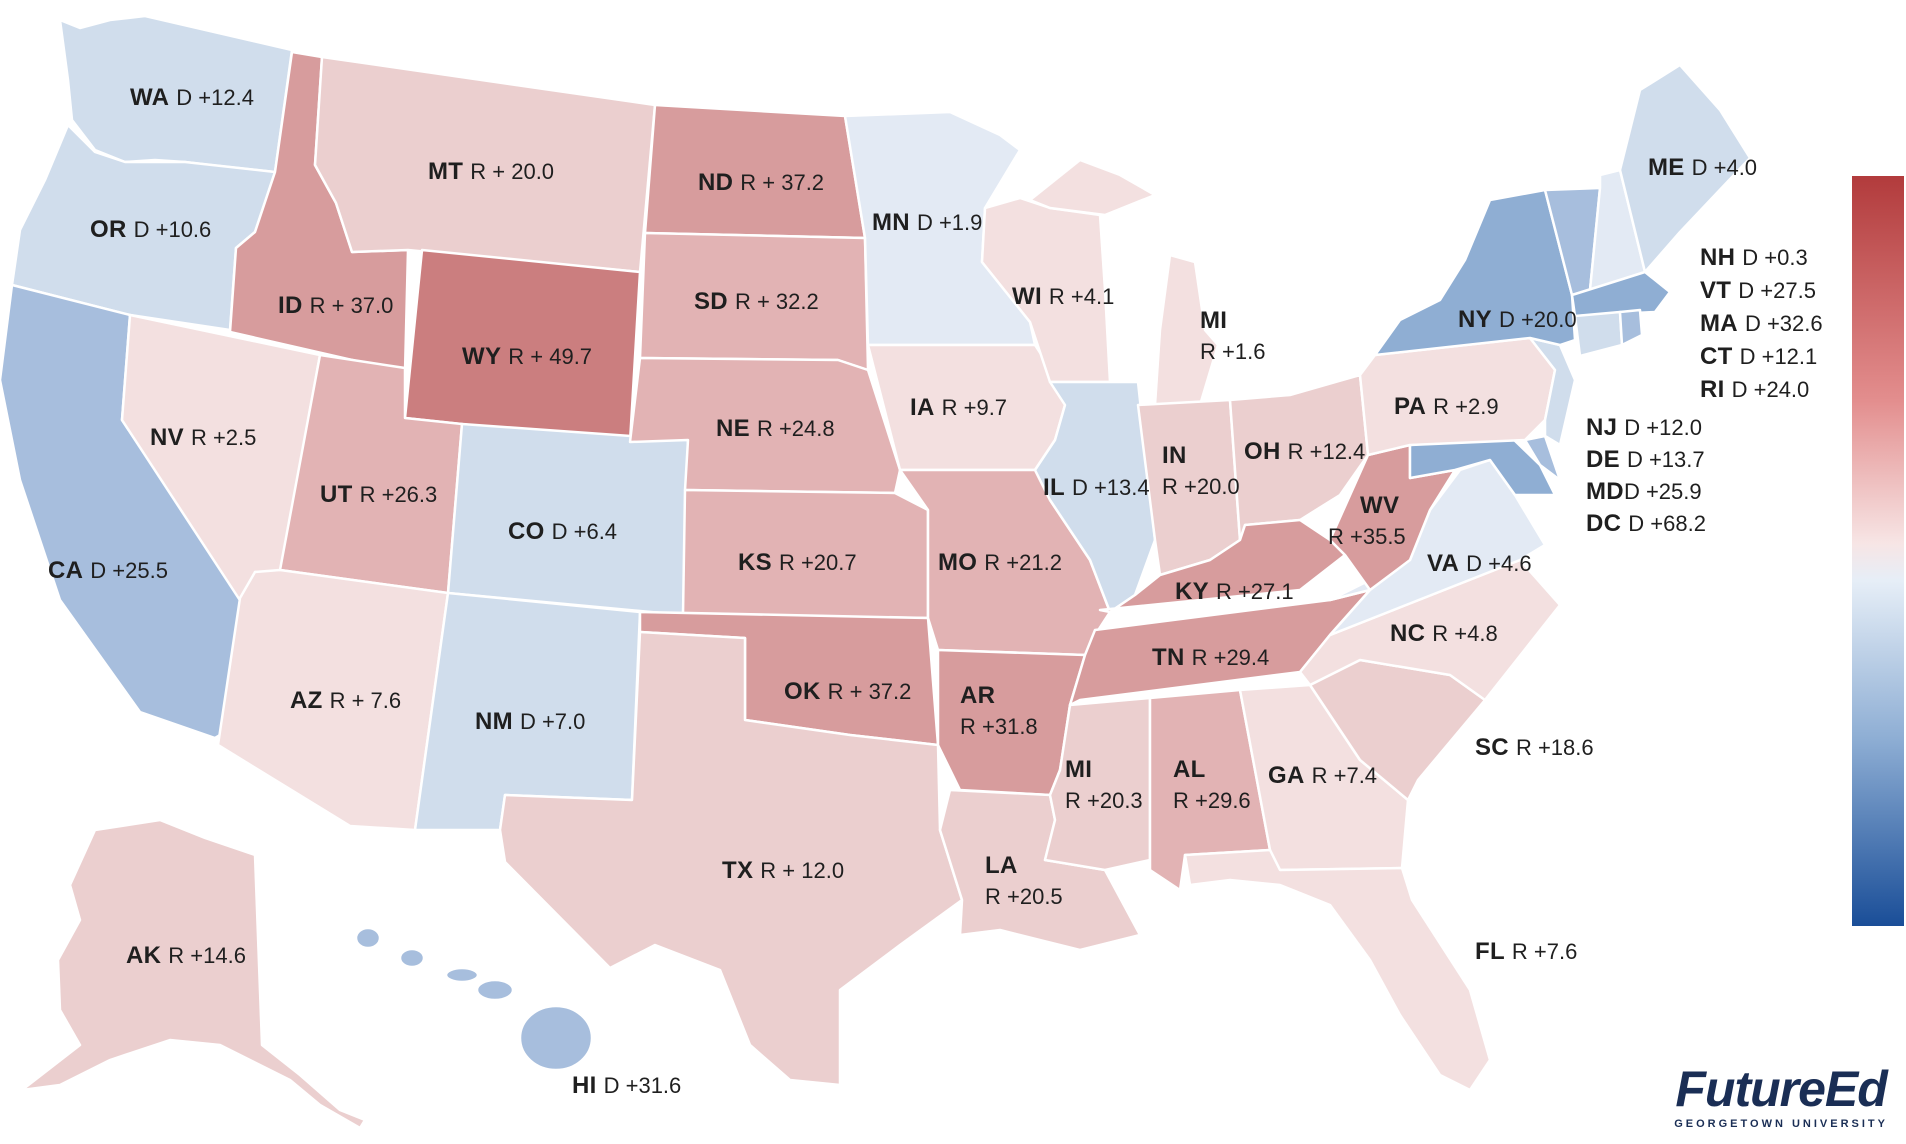 The image size is (1906, 1144). Describe the element at coordinates (203, 437) in the screenshot. I see `label-nv: NV R +2.5` at that location.